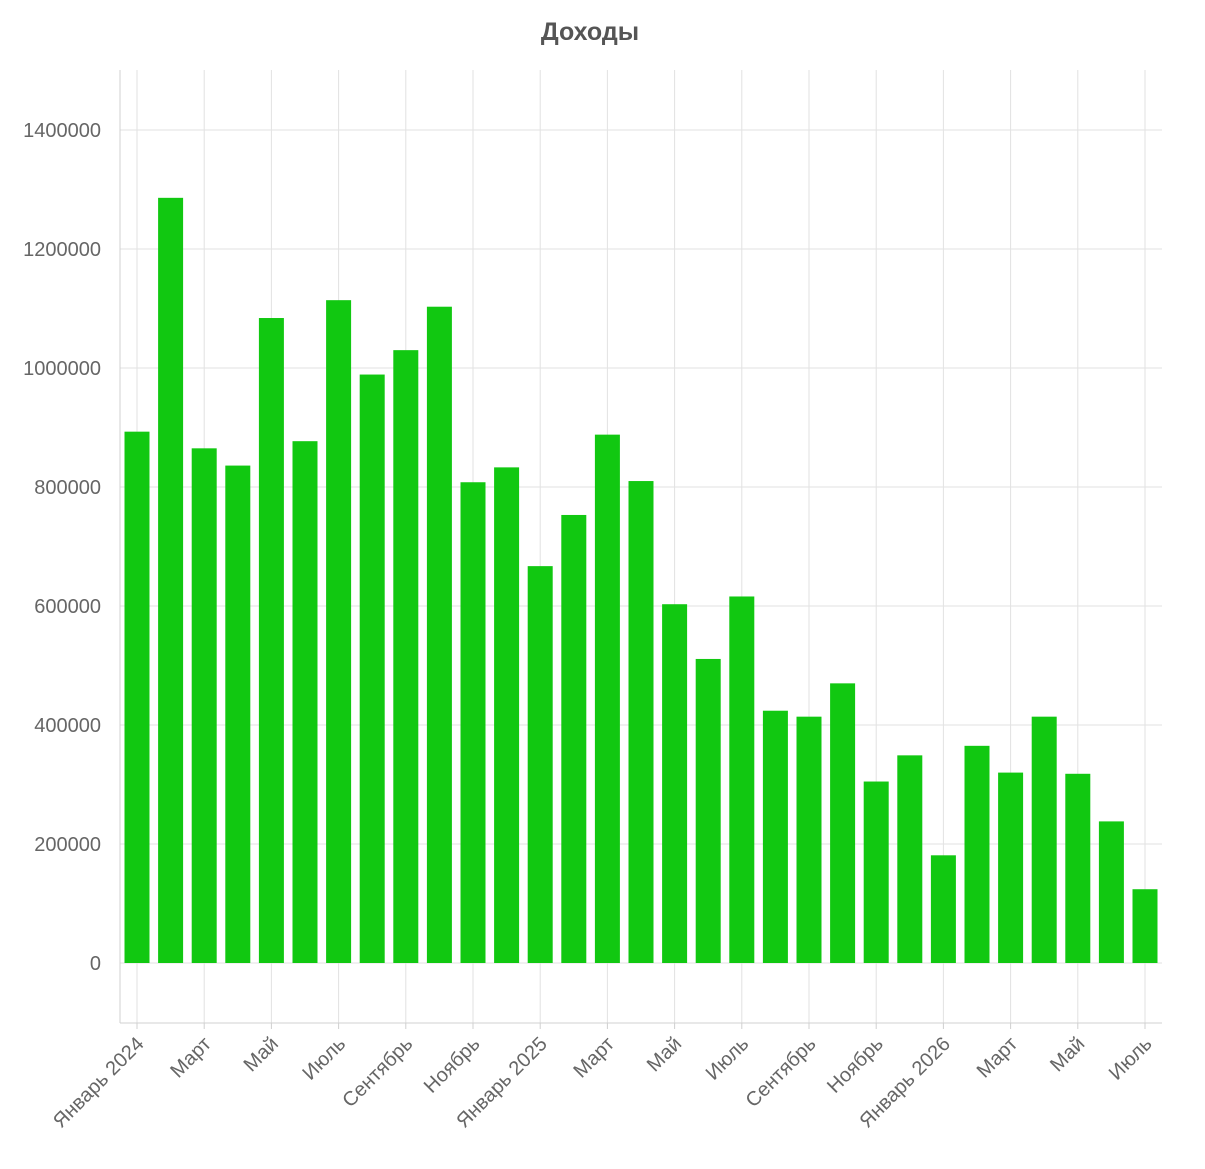 This screenshot has height=1169, width=1205. What do you see at coordinates (62, 369) in the screenshot?
I see `y-tick-label: 1000000` at bounding box center [62, 369].